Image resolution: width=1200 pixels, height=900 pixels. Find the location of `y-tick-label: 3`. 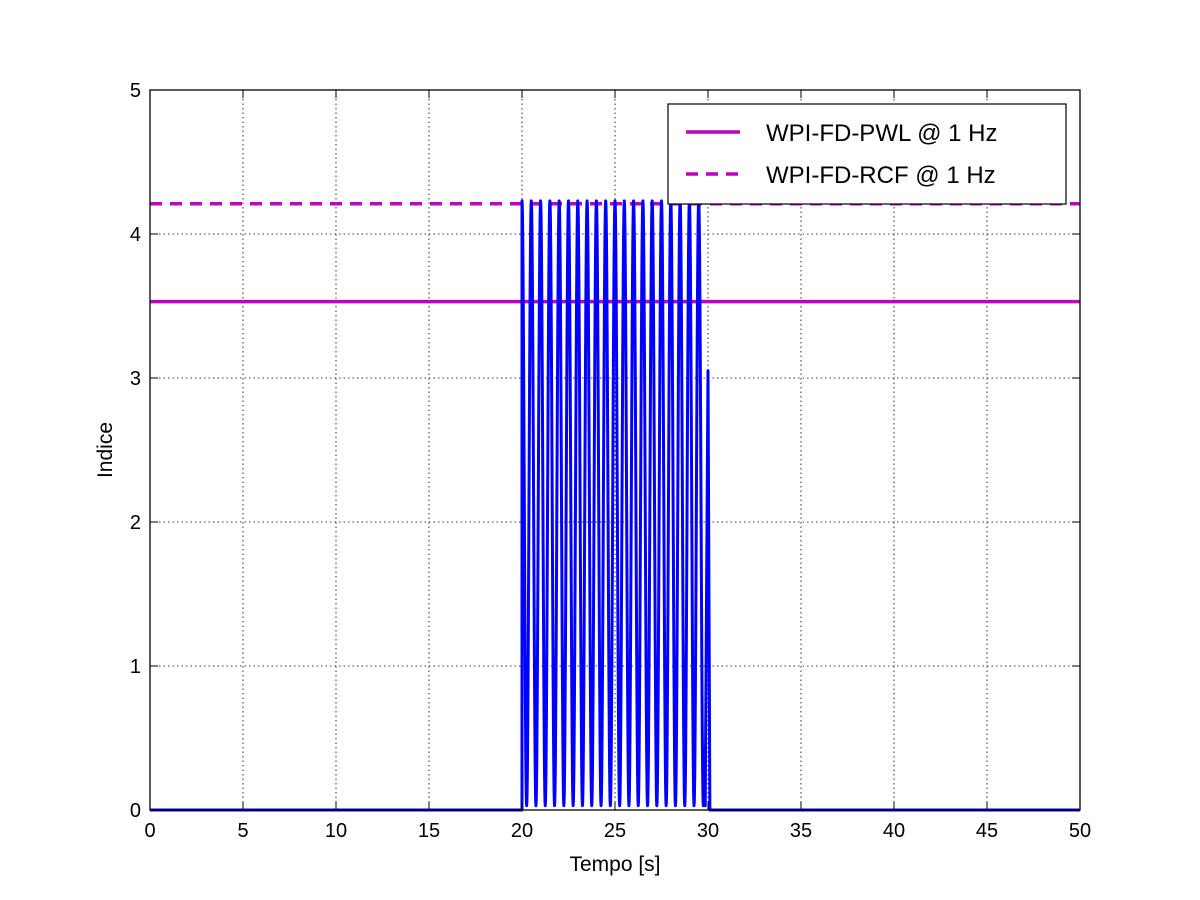

y-tick-label: 3 is located at coordinates (135, 379).